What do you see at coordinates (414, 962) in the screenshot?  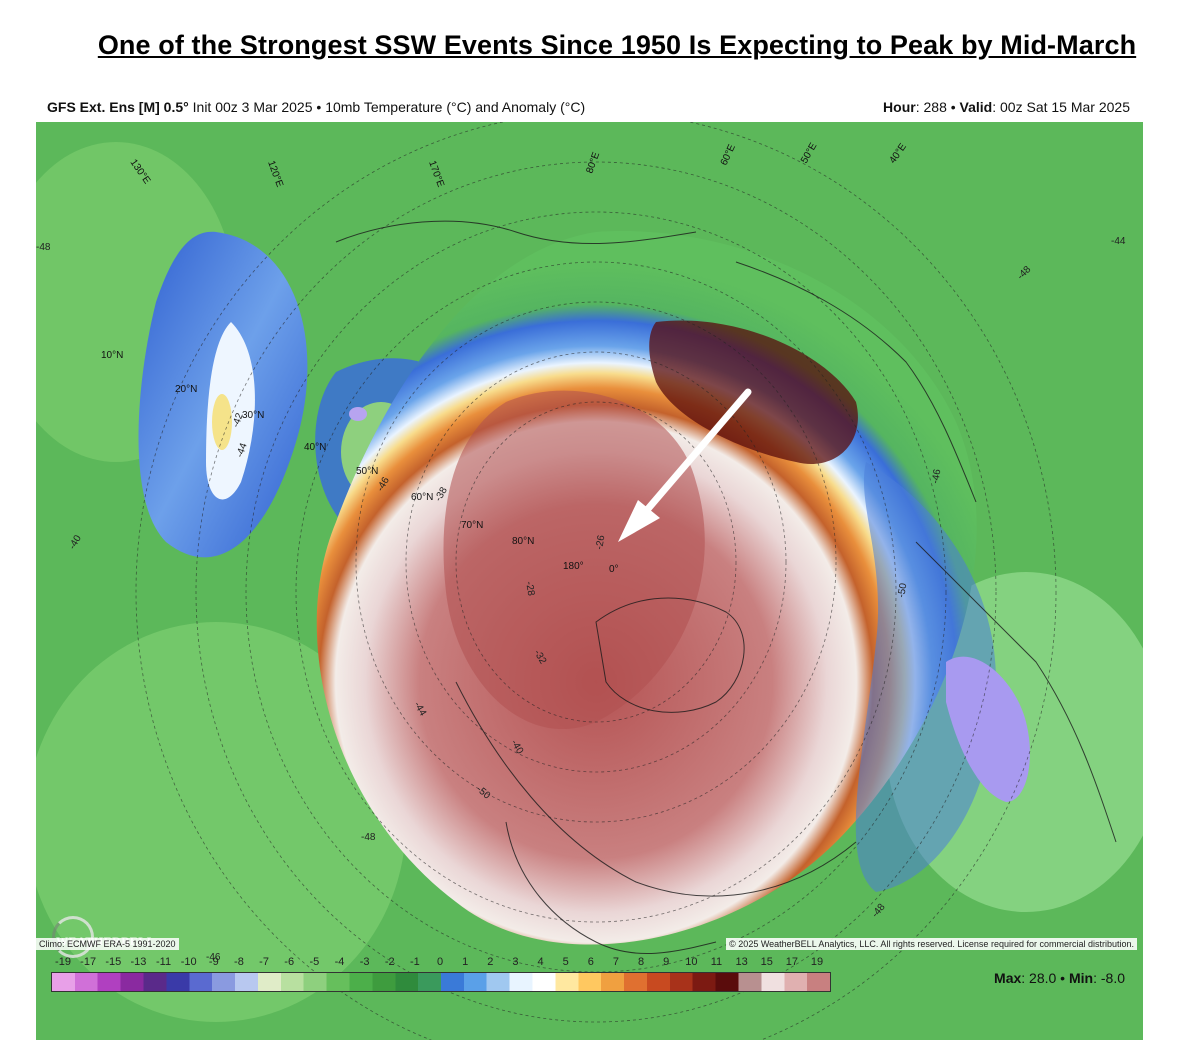 I see `legend-tick: -1` at bounding box center [414, 962].